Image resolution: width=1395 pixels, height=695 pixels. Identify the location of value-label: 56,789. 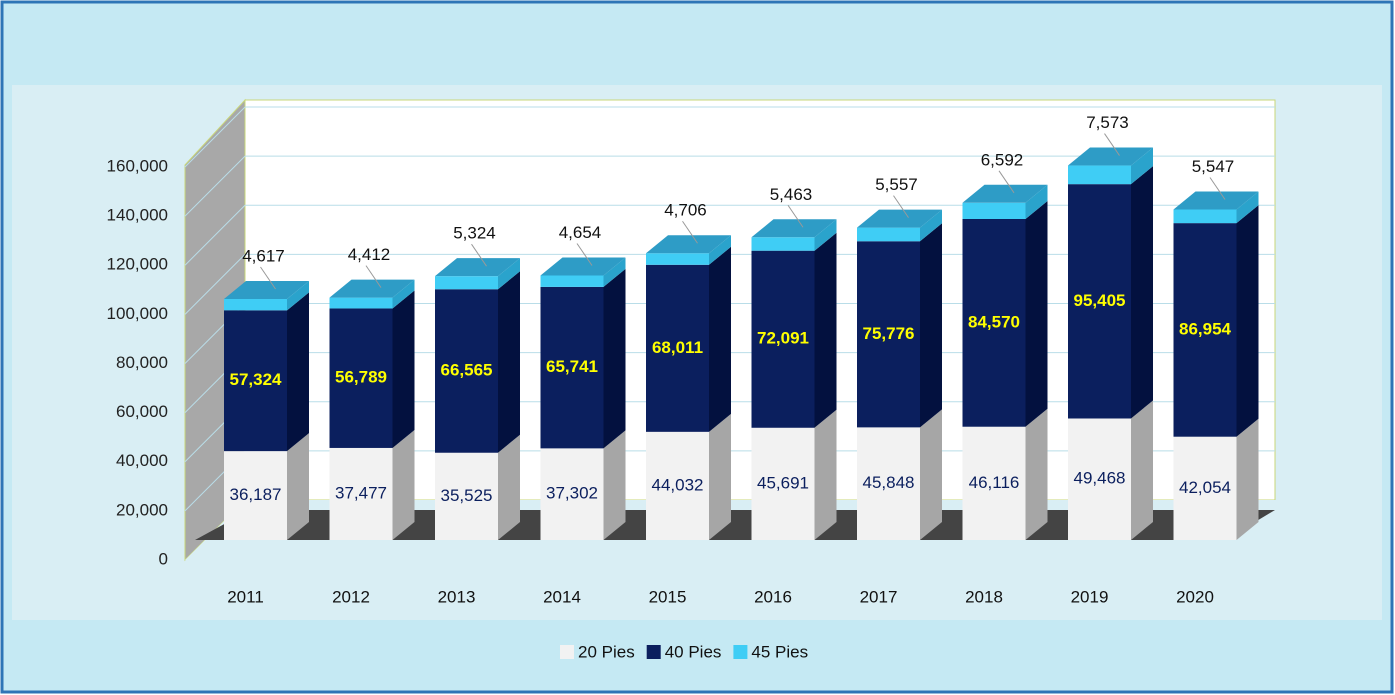
(361, 377).